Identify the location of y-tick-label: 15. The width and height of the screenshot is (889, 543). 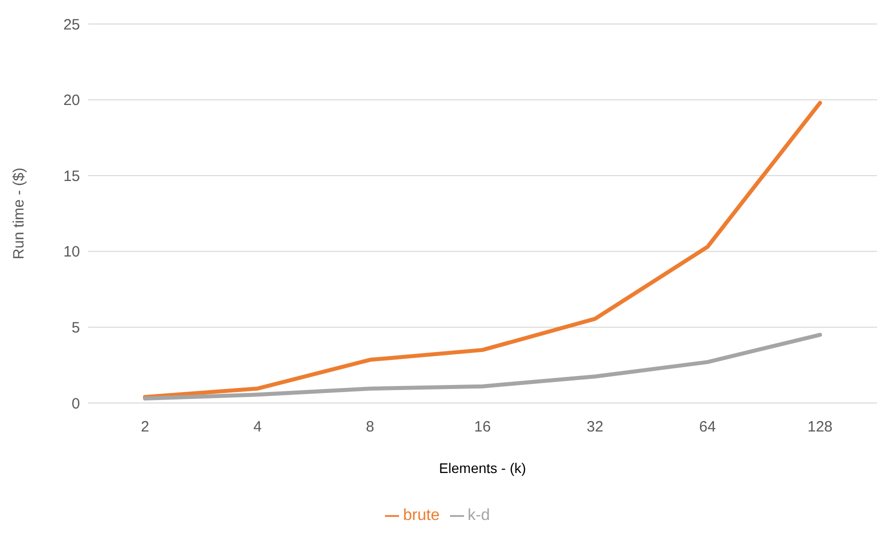
(71, 176).